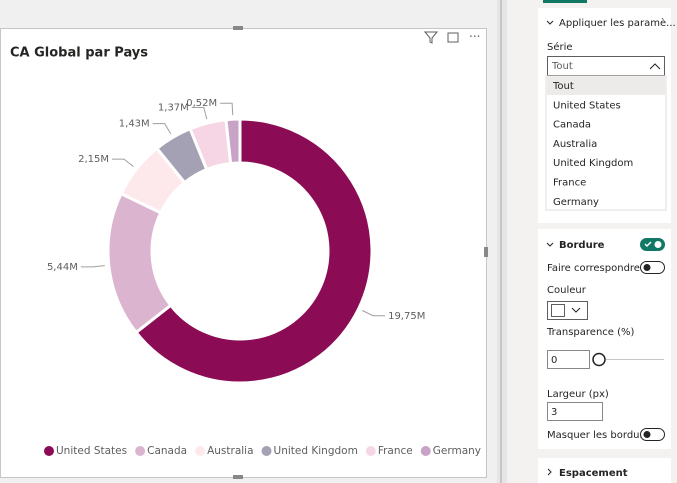 This screenshot has height=483, width=677. What do you see at coordinates (578, 394) in the screenshot?
I see `field-label: Largeur (px)` at bounding box center [578, 394].